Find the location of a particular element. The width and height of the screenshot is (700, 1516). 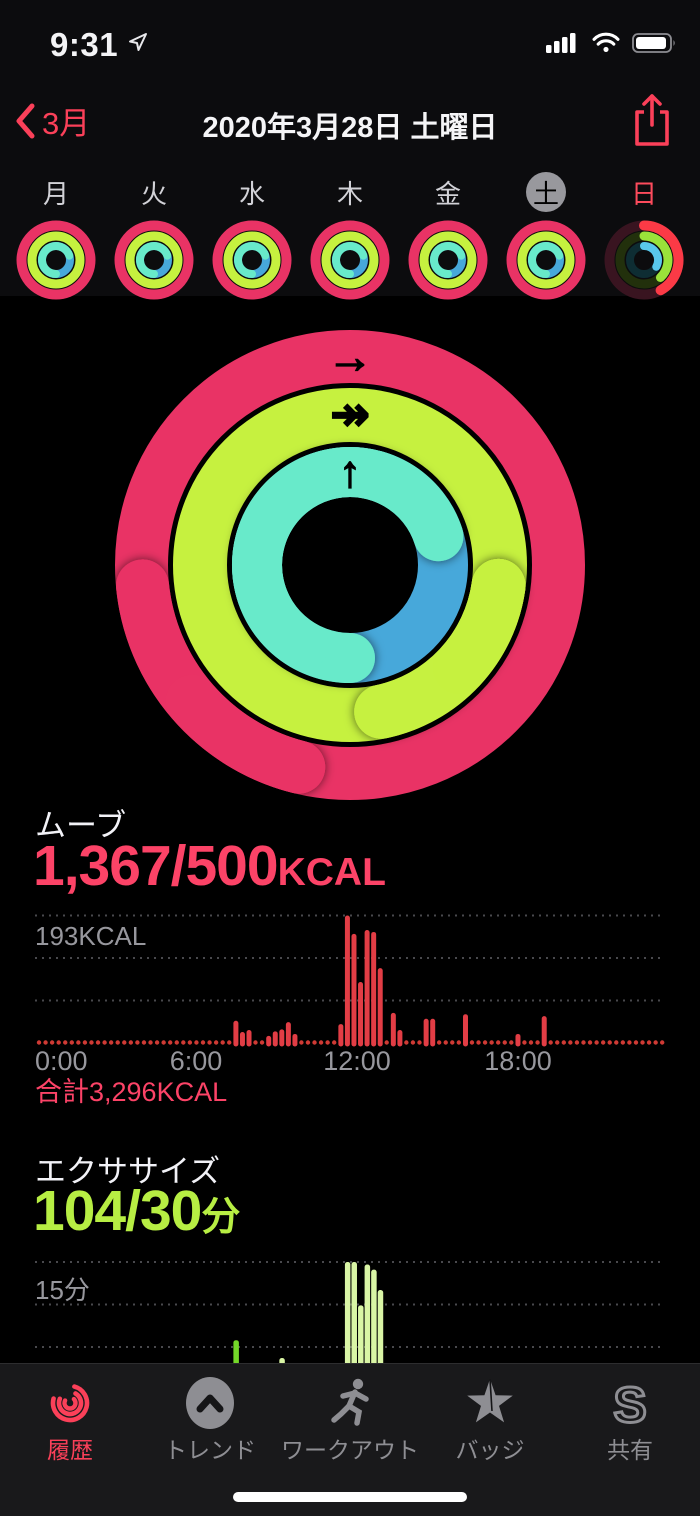

tab-bar: 履歴 トレンド ワークアウト is located at coordinates (350, 1439).